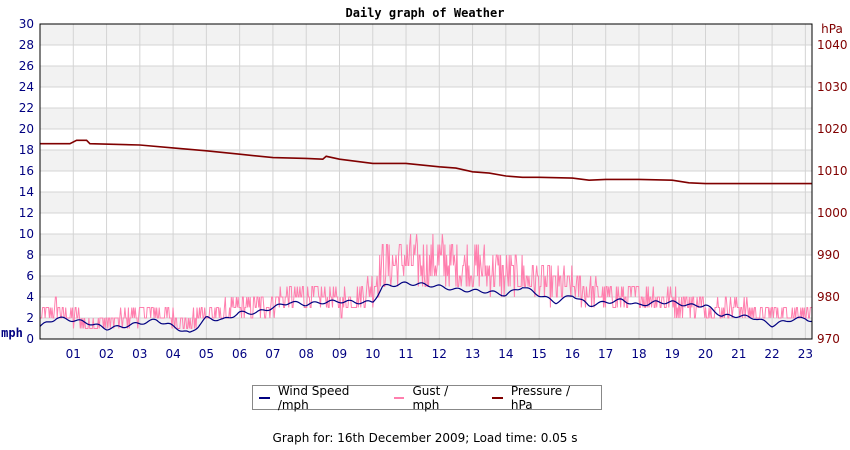 This screenshot has width=850, height=450. I want to click on left-tick-label: 26, so click(26, 66).